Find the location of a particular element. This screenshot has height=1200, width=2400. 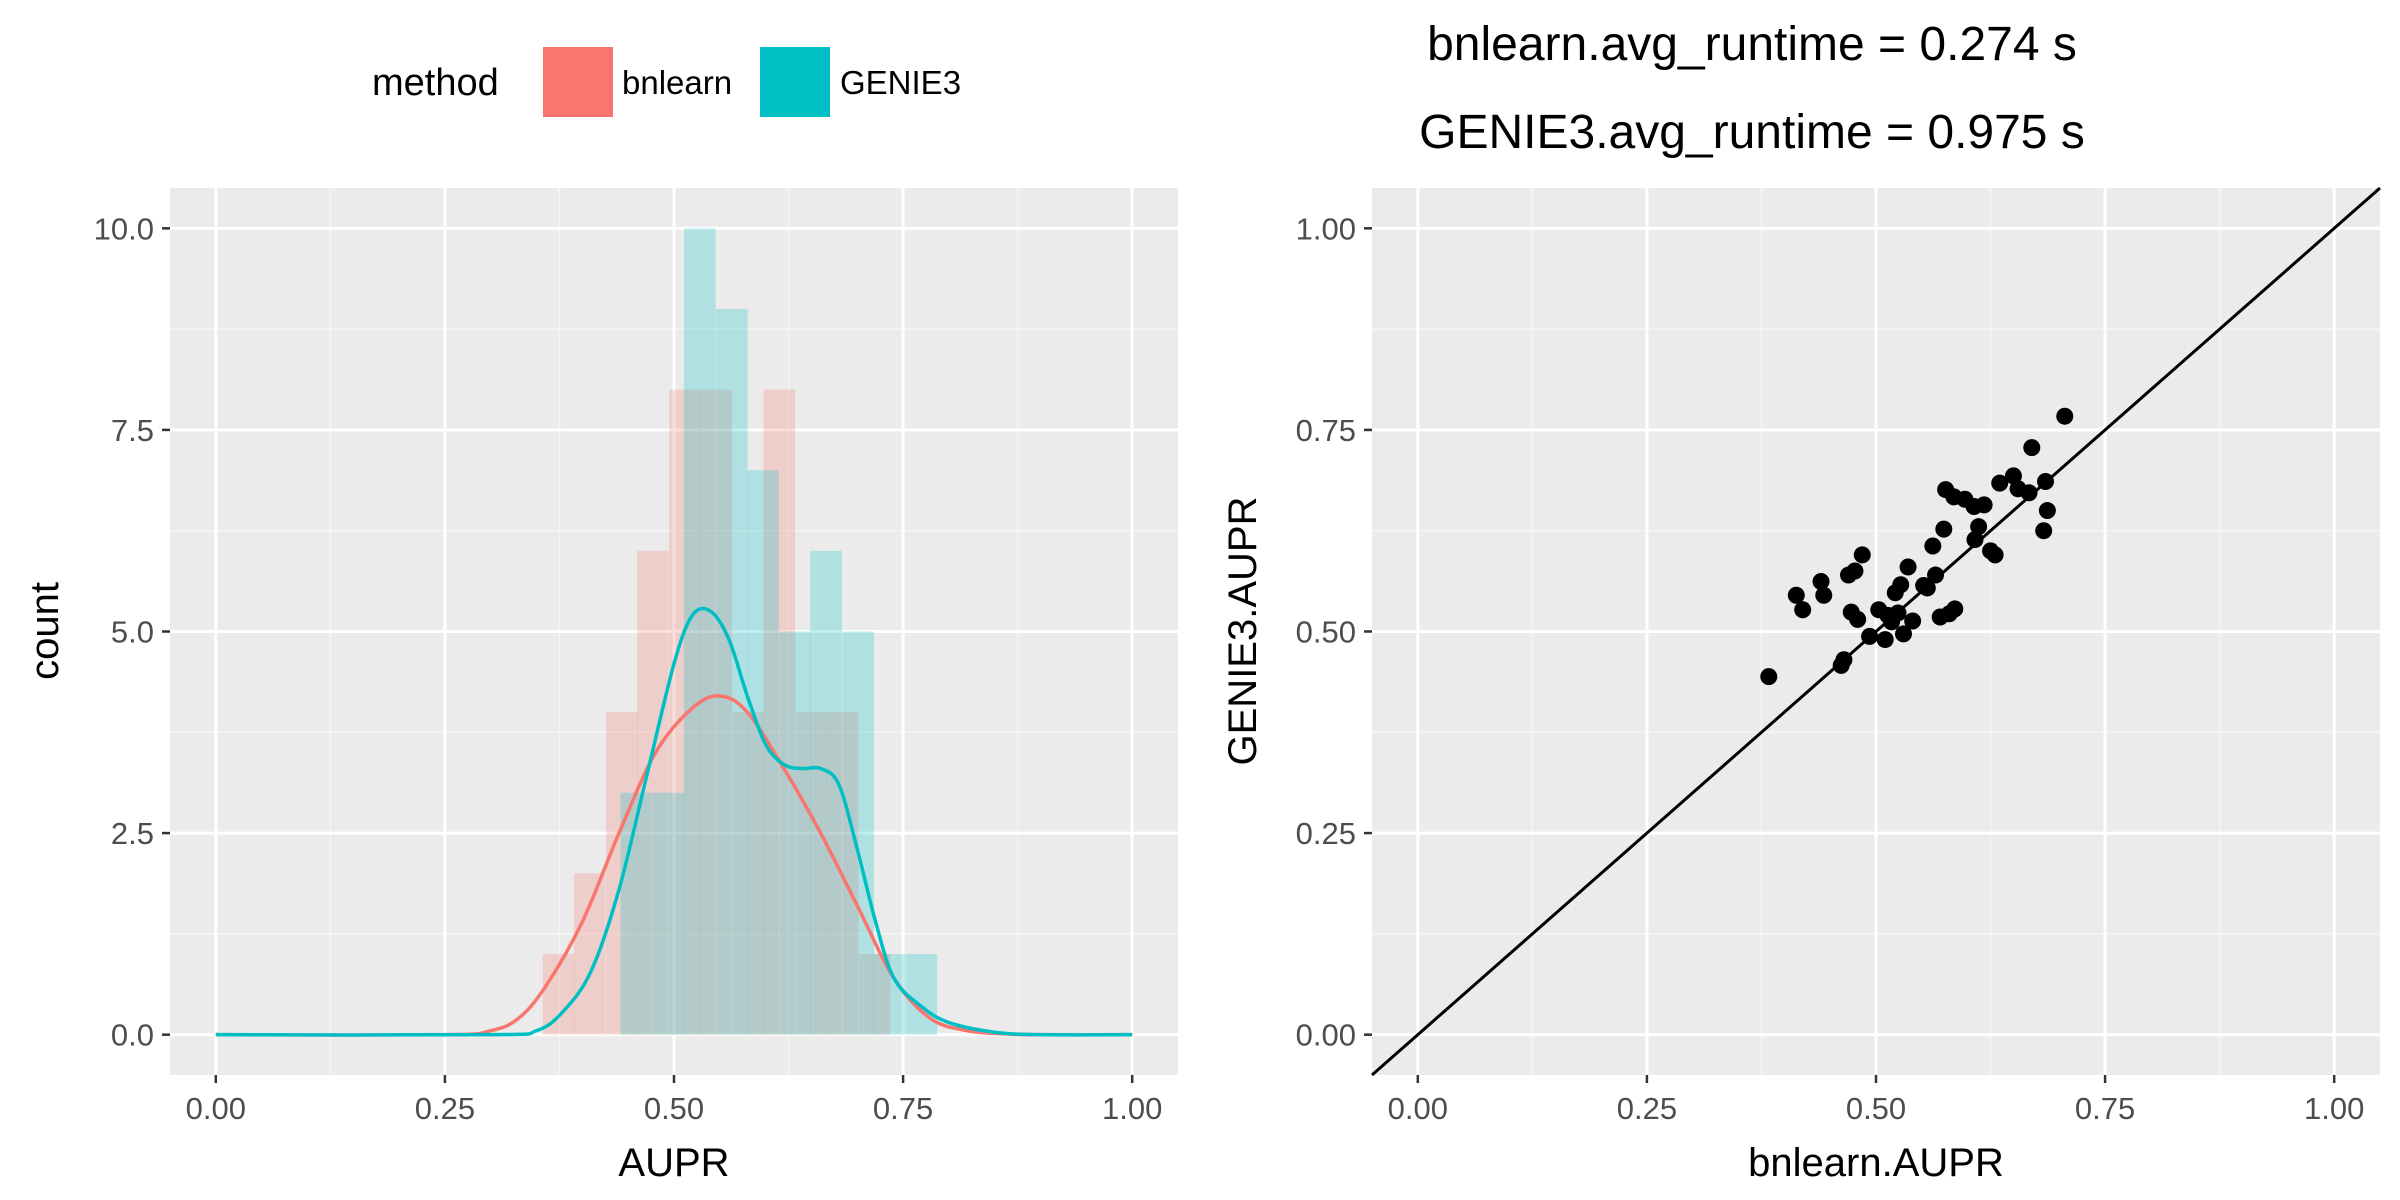

y-tick-label: 5.0 is located at coordinates (132, 632).